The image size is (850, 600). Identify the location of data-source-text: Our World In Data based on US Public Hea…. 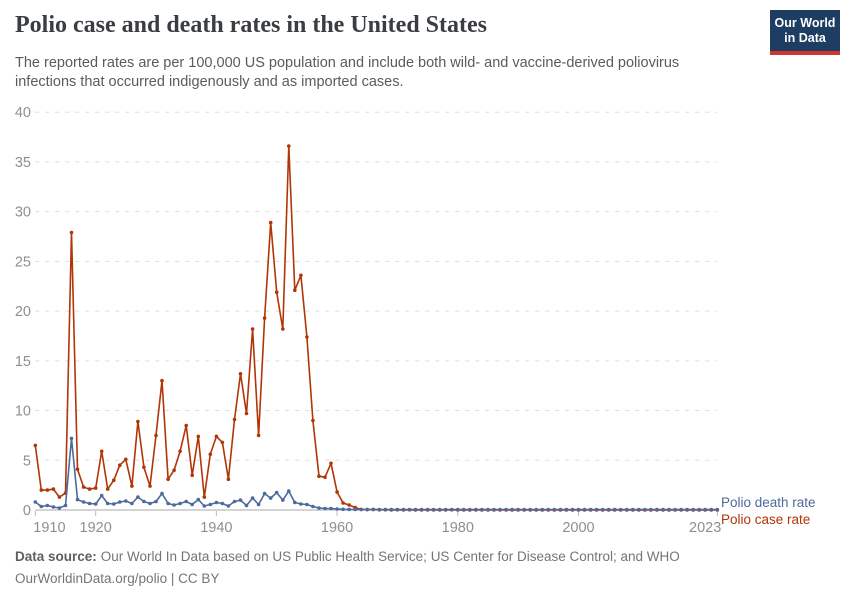
(390, 556).